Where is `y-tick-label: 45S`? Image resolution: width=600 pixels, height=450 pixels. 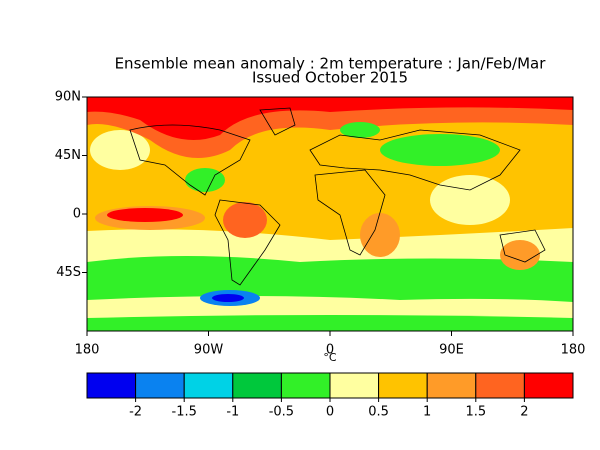
y-tick-label: 45S is located at coordinates (68, 272).